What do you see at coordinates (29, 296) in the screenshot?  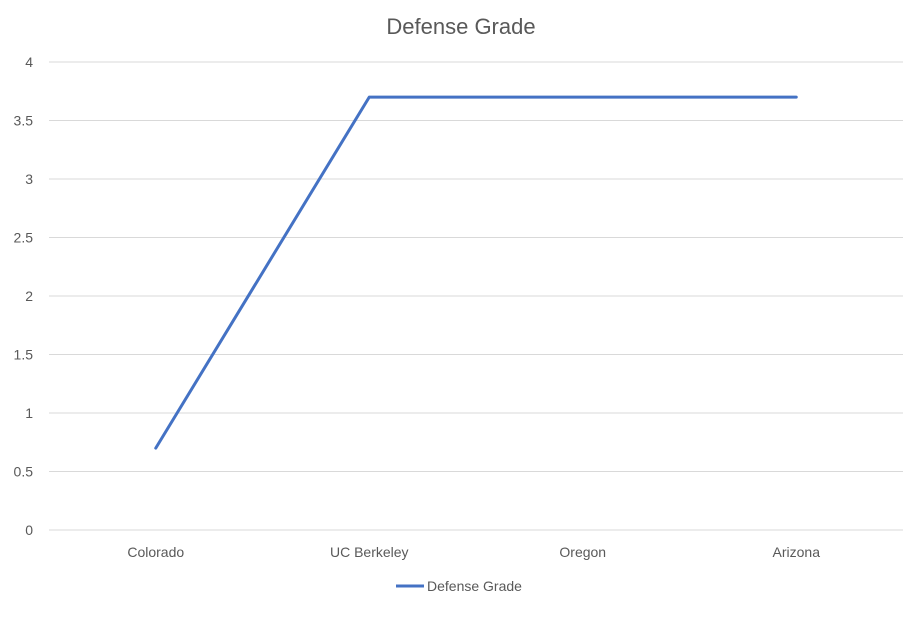 I see `y-tick-label: 2` at bounding box center [29, 296].